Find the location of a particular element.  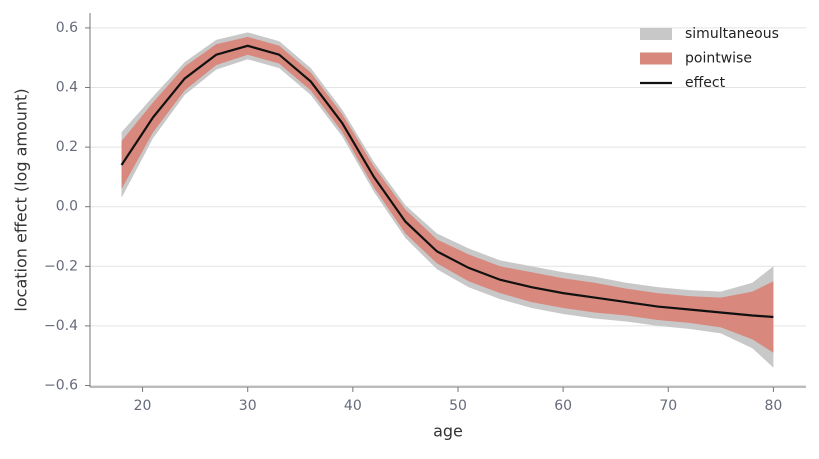

x-tick-label: 30 is located at coordinates (248, 406).